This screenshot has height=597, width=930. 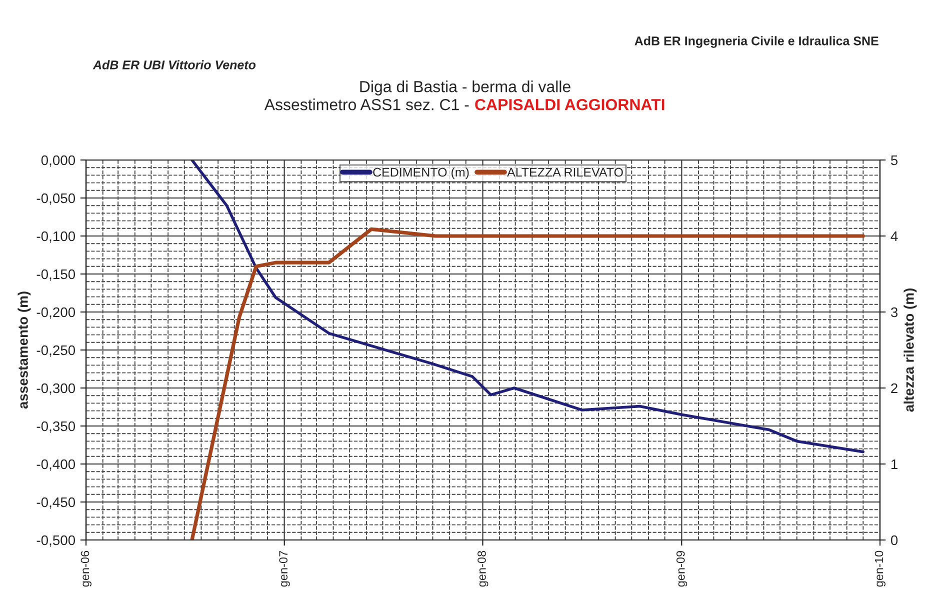 I want to click on y-tick-label: 0,000, so click(x=58, y=161).